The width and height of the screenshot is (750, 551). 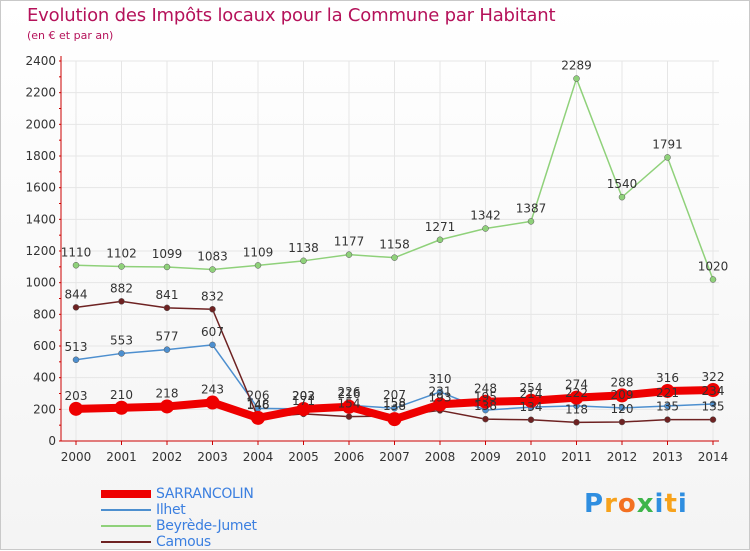 I want to click on data-label-sarrancolin: 146, so click(x=258, y=405).